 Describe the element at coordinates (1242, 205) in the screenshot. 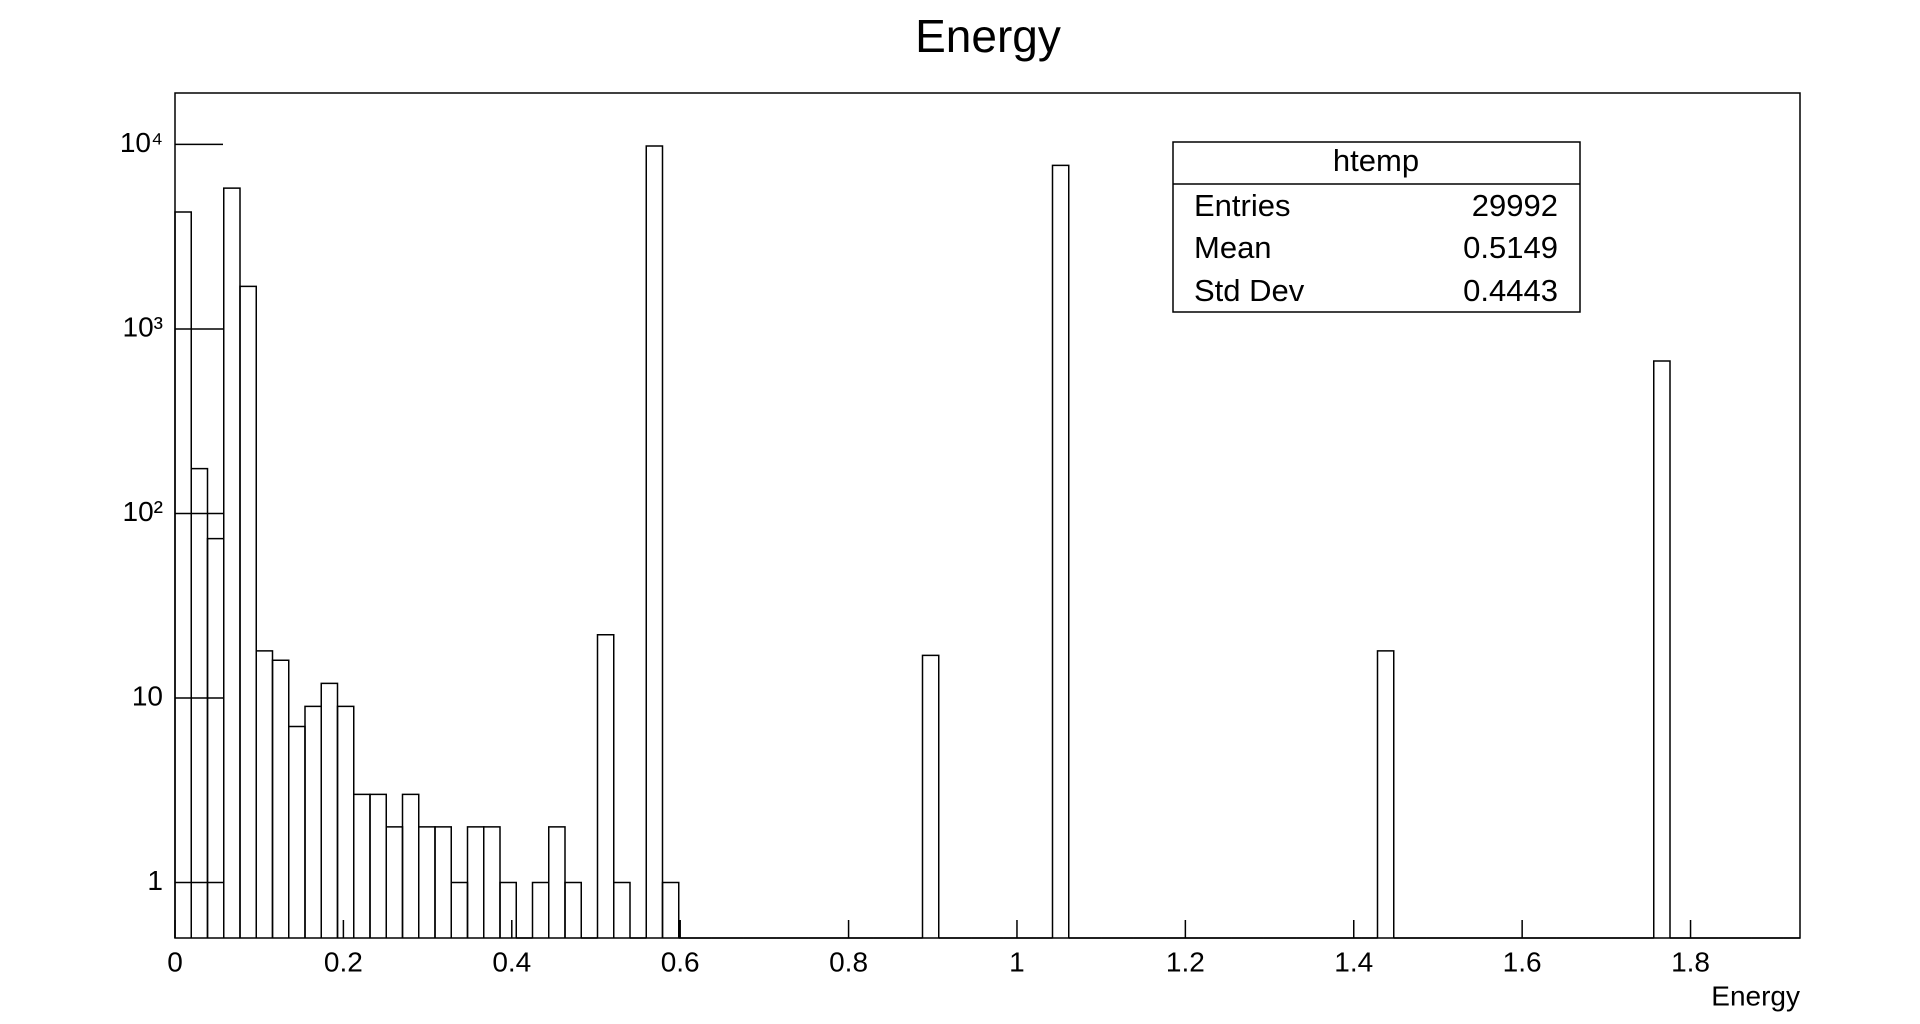

I see `stats-label: Entries` at that location.